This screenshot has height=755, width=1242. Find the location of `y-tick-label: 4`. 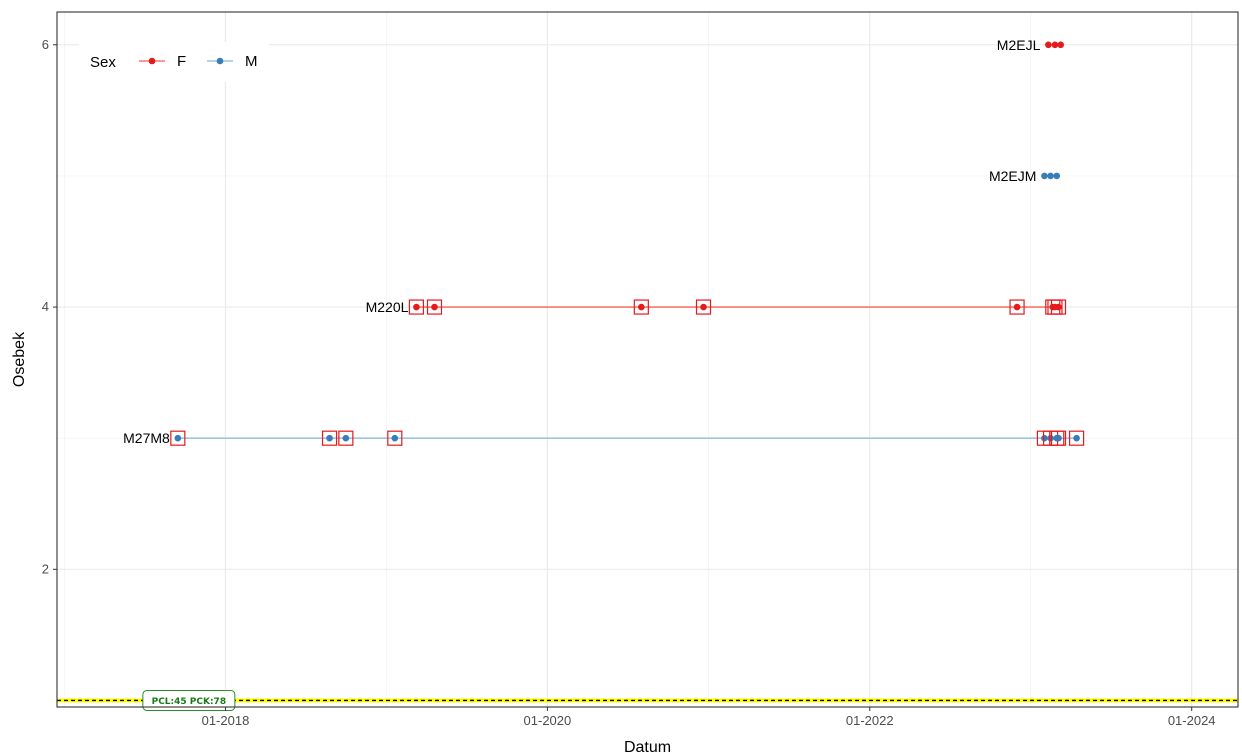

y-tick-label: 4 is located at coordinates (45, 306).